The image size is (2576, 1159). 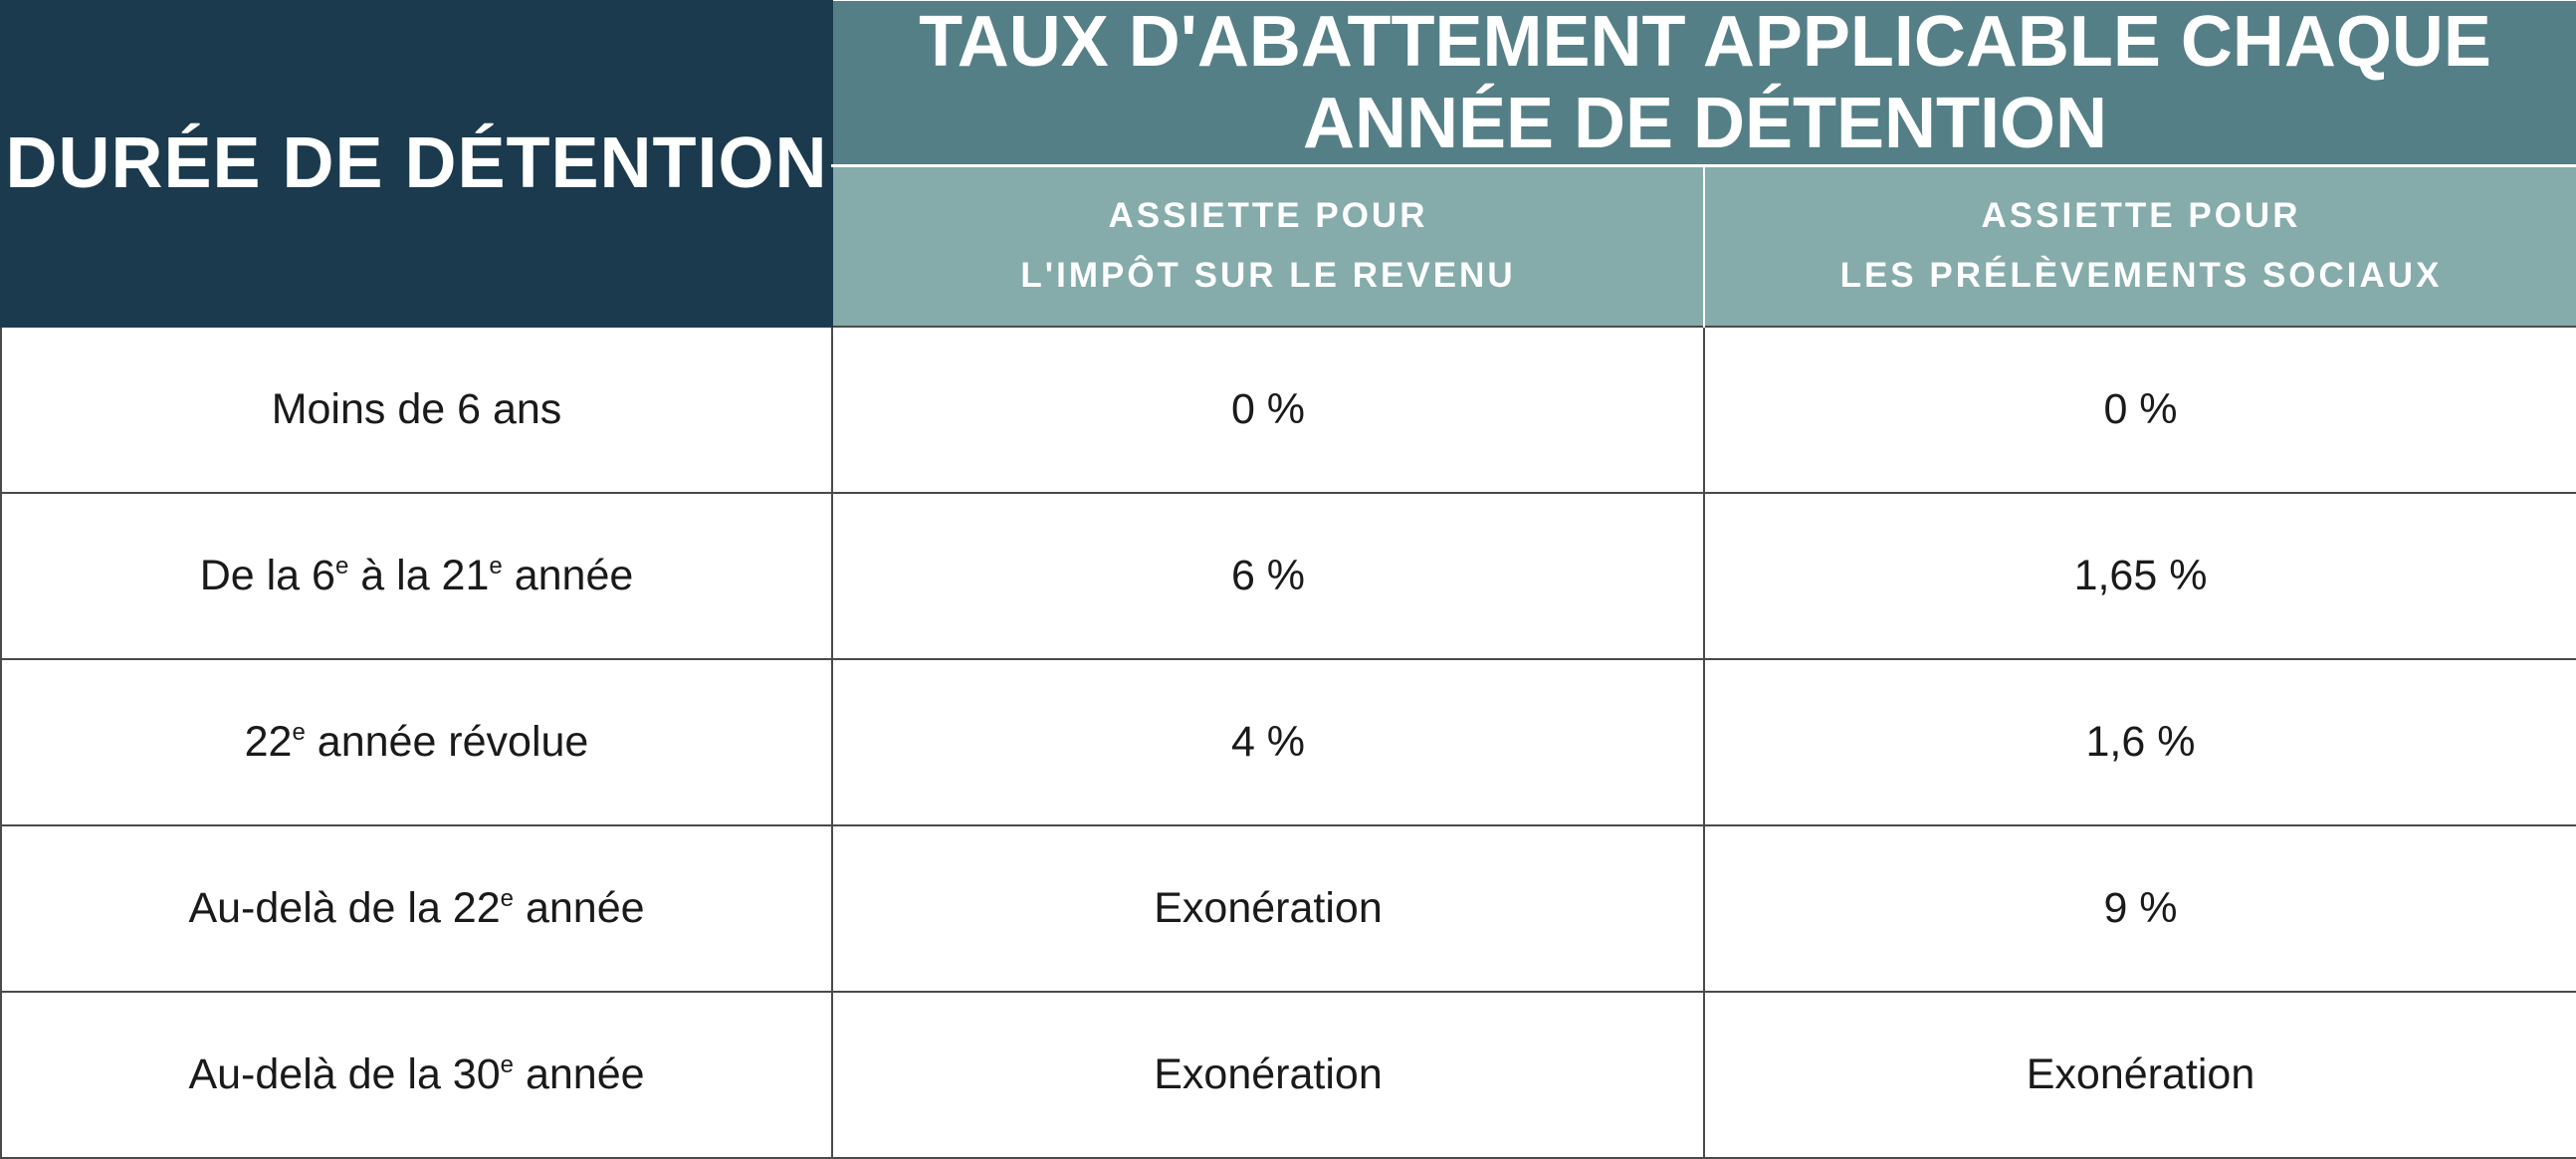 I want to click on cell-ps: Exonération, so click(x=2139, y=1074).